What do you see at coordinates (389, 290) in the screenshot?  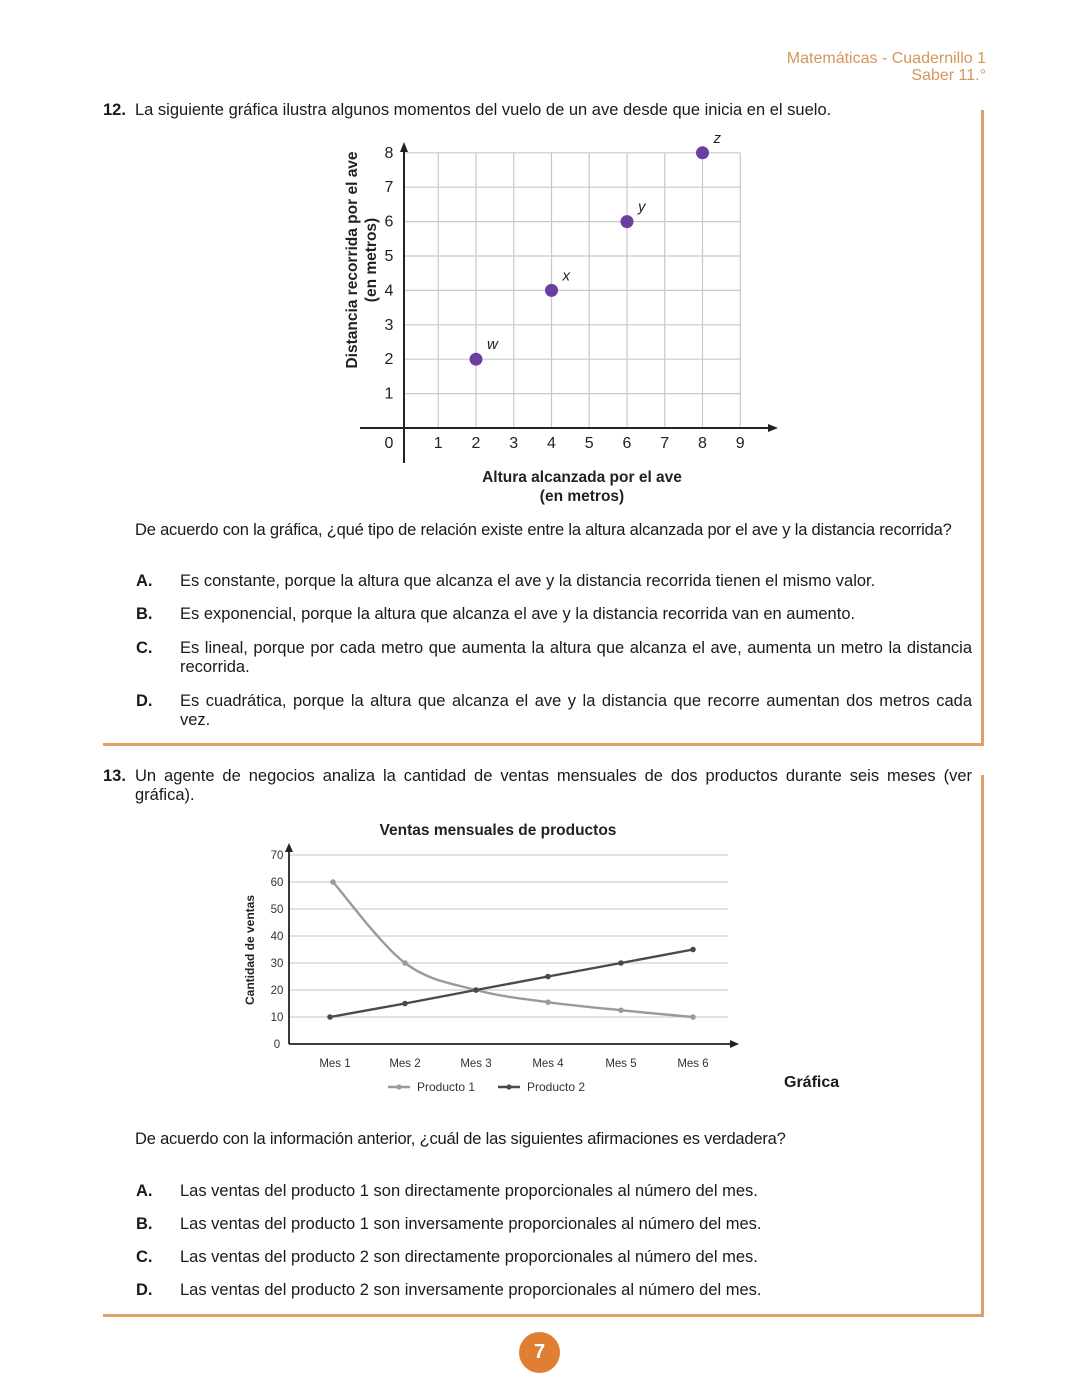 I see `y-tick-label: 4` at bounding box center [389, 290].